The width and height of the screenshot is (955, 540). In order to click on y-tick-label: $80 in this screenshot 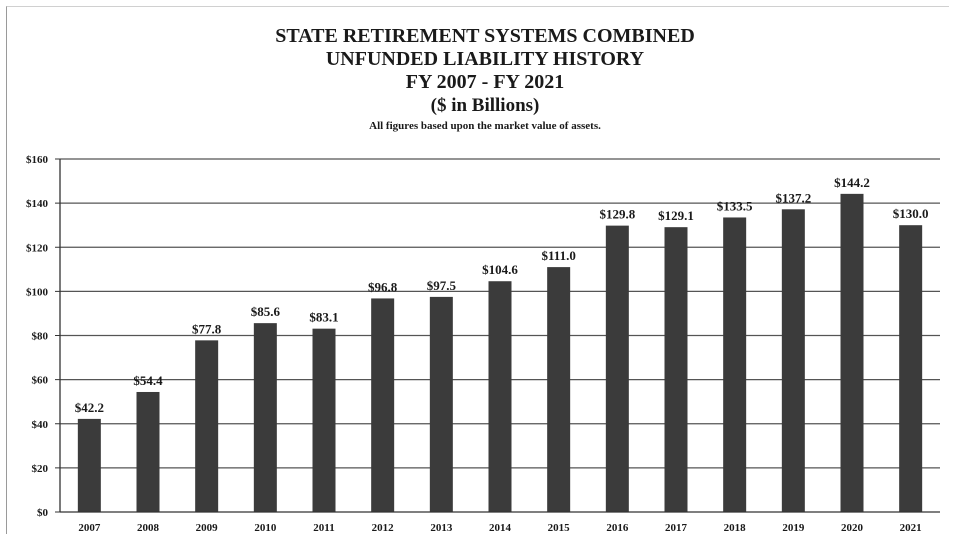, I will do `click(40, 337)`.